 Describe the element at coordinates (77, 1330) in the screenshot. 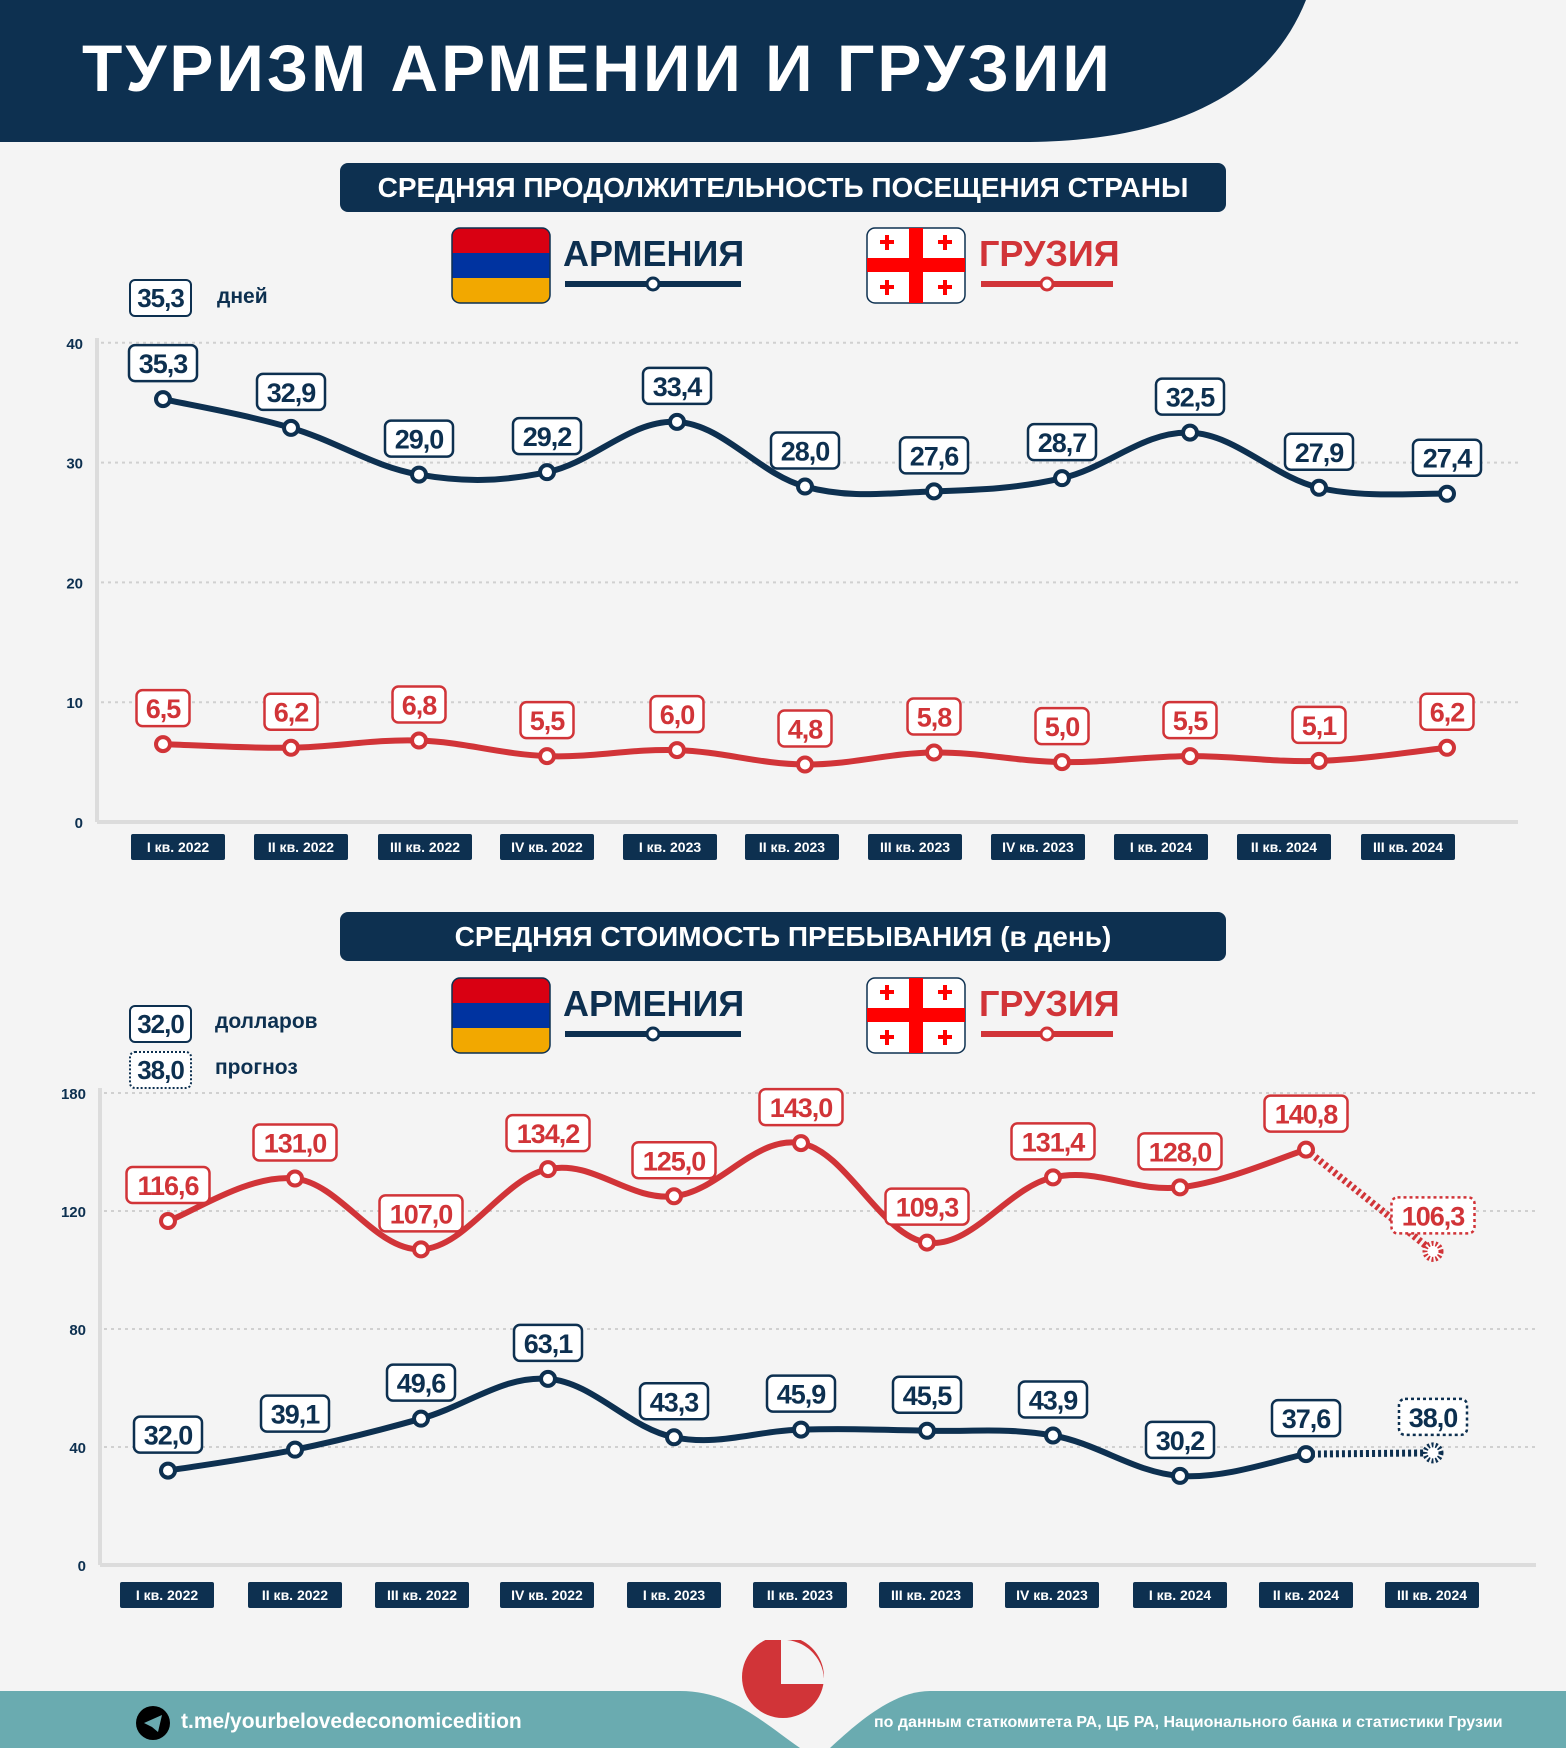

I see `y-tick-label: 80` at that location.